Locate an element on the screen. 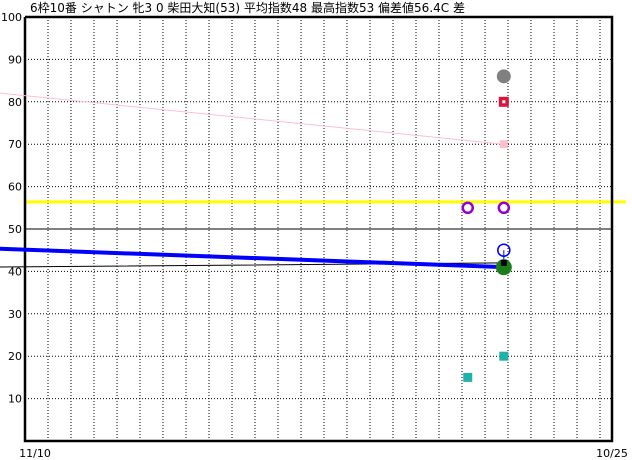  y-tick-label: 20 is located at coordinates (15, 356).